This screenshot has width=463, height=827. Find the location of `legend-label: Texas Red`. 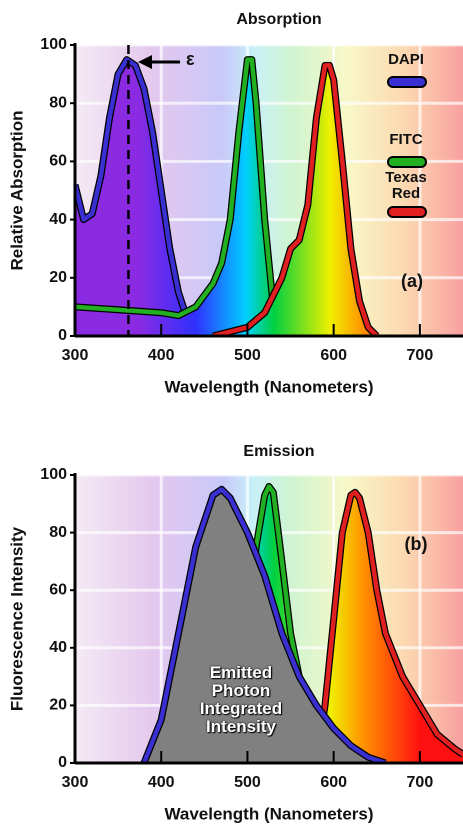

legend-label: Texas Red is located at coordinates (406, 185).